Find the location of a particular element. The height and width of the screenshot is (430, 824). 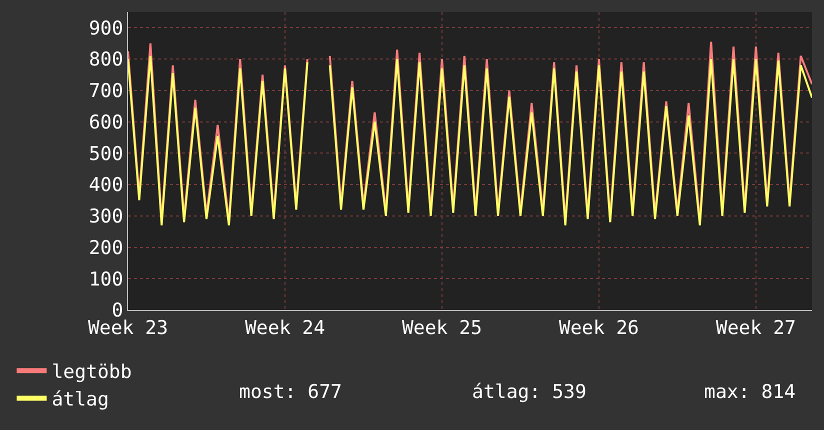

y-tick-label: 100 is located at coordinates (106, 279).